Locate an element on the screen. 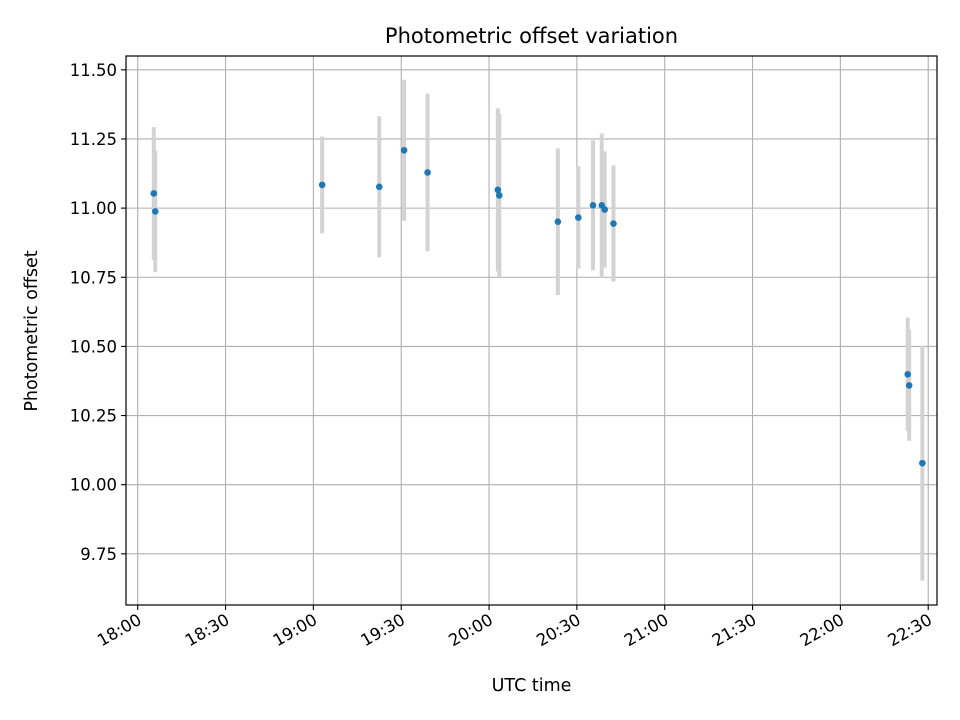  y-tick-label: 10.75 is located at coordinates (93, 277).